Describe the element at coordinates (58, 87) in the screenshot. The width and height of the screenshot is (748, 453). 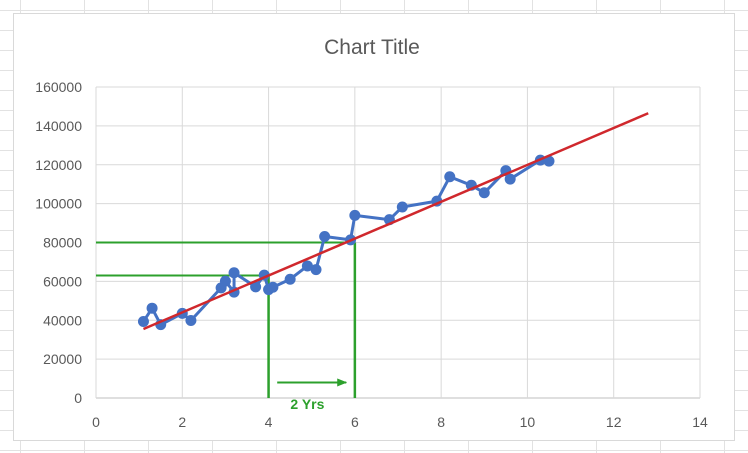
I see `y-tick-label: 160000` at that location.